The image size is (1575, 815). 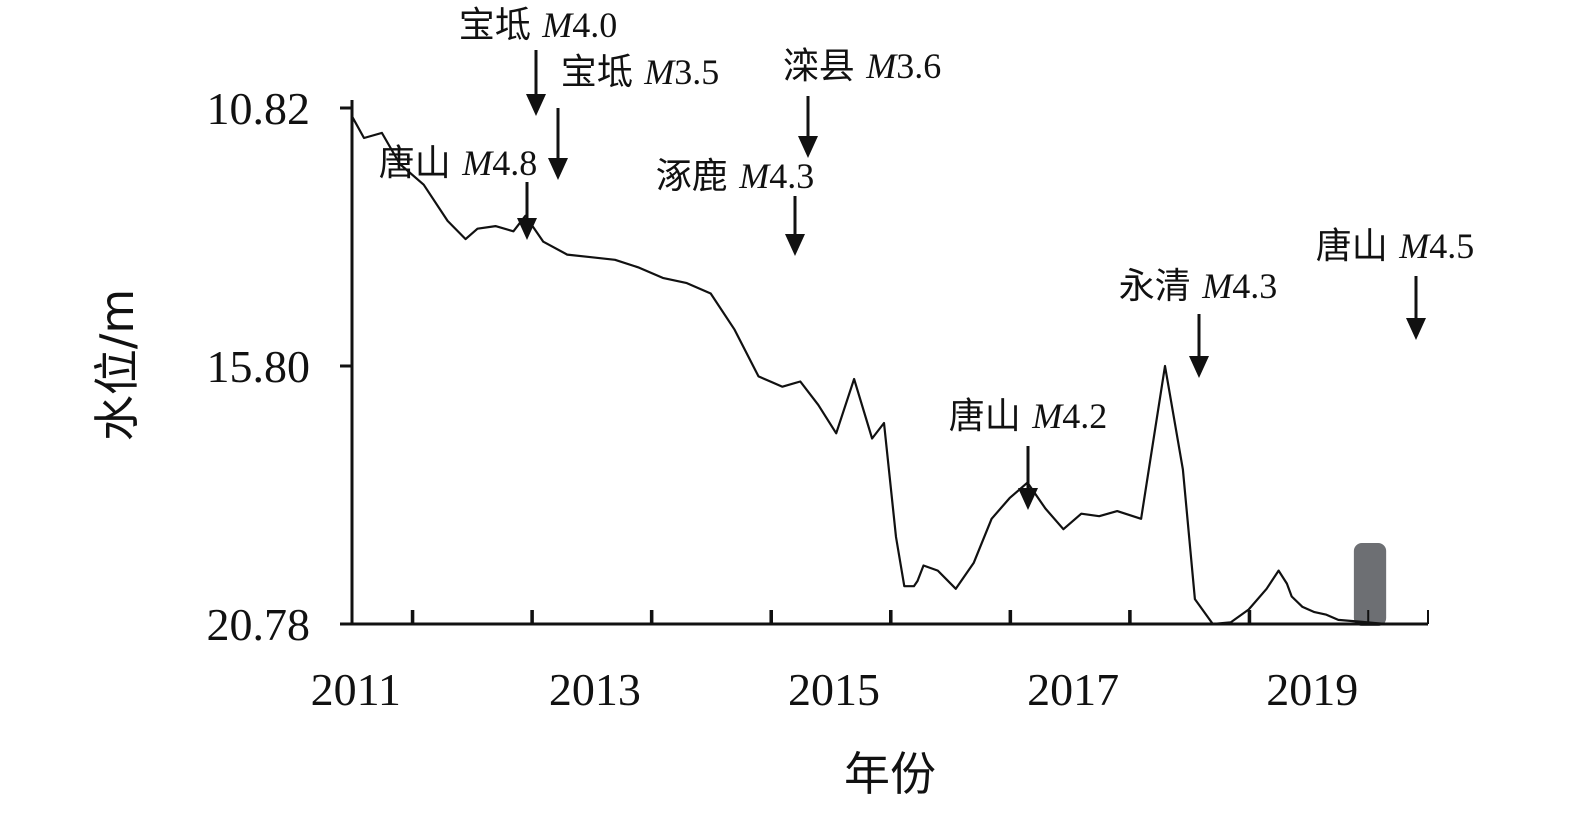 What do you see at coordinates (1084, 416) in the screenshot?
I see `magnitude-value: 4.2` at bounding box center [1084, 416].